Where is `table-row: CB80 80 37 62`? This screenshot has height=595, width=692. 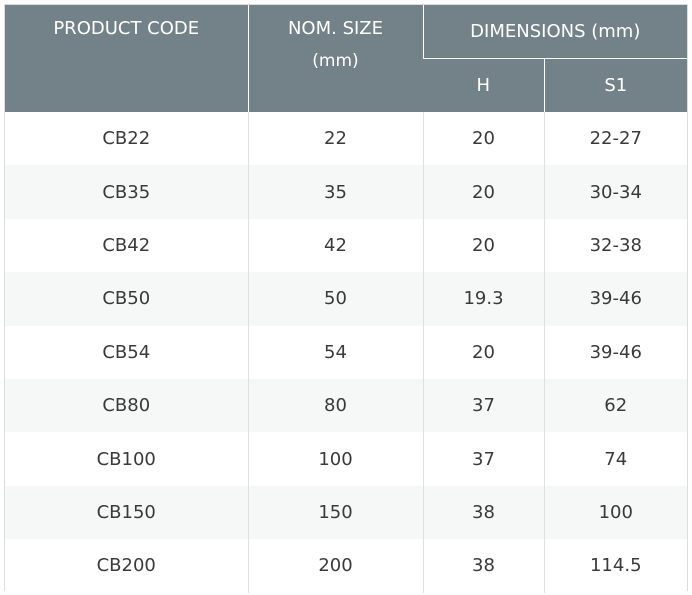
table-row: CB80 80 37 62 is located at coordinates (346, 405).